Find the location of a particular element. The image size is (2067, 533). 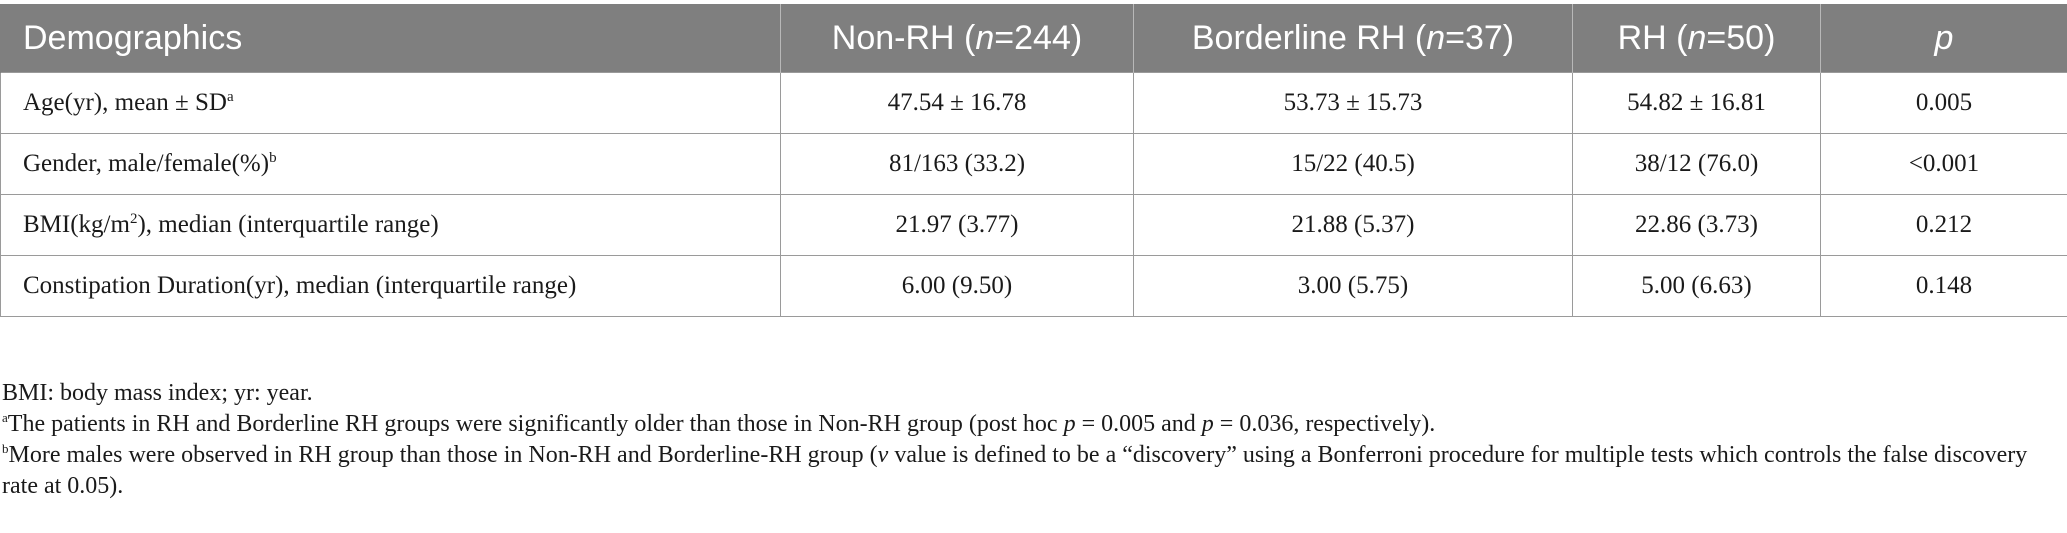

header-non-rh: Non-RH (n=244) is located at coordinates (957, 38).